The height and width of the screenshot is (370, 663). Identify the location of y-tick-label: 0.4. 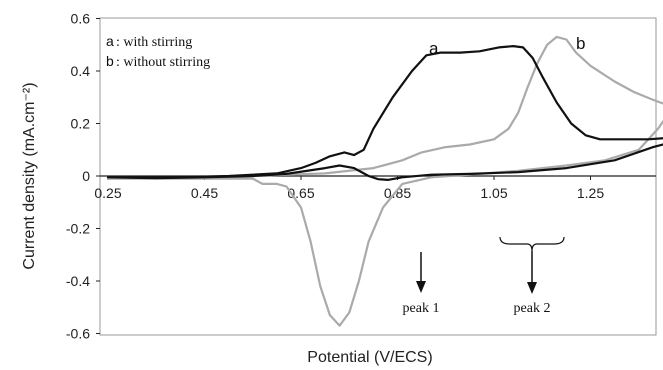
(81, 71).